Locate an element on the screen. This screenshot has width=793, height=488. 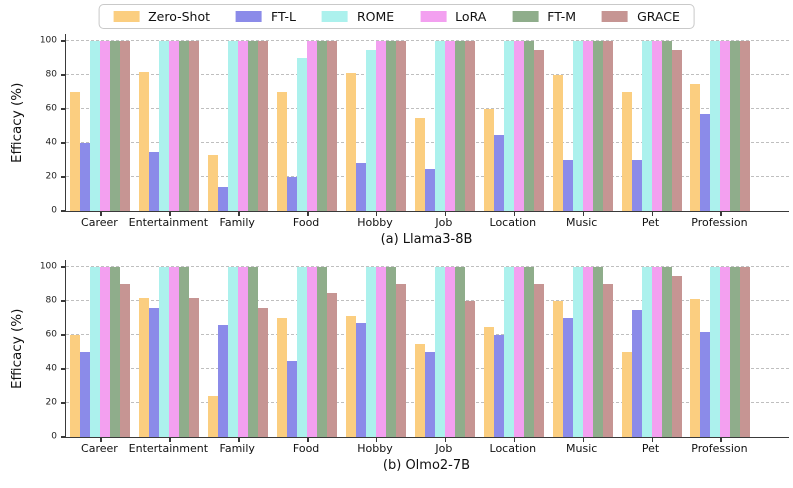
bar-zero-shot-food is located at coordinates (282, 151).